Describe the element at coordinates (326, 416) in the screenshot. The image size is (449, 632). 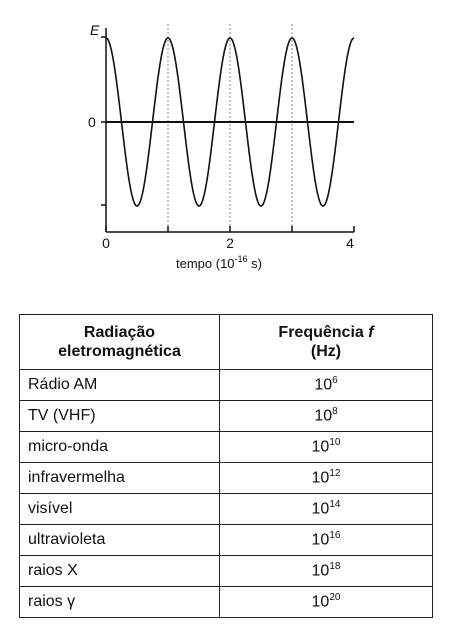
I see `frequency-value: 108` at that location.